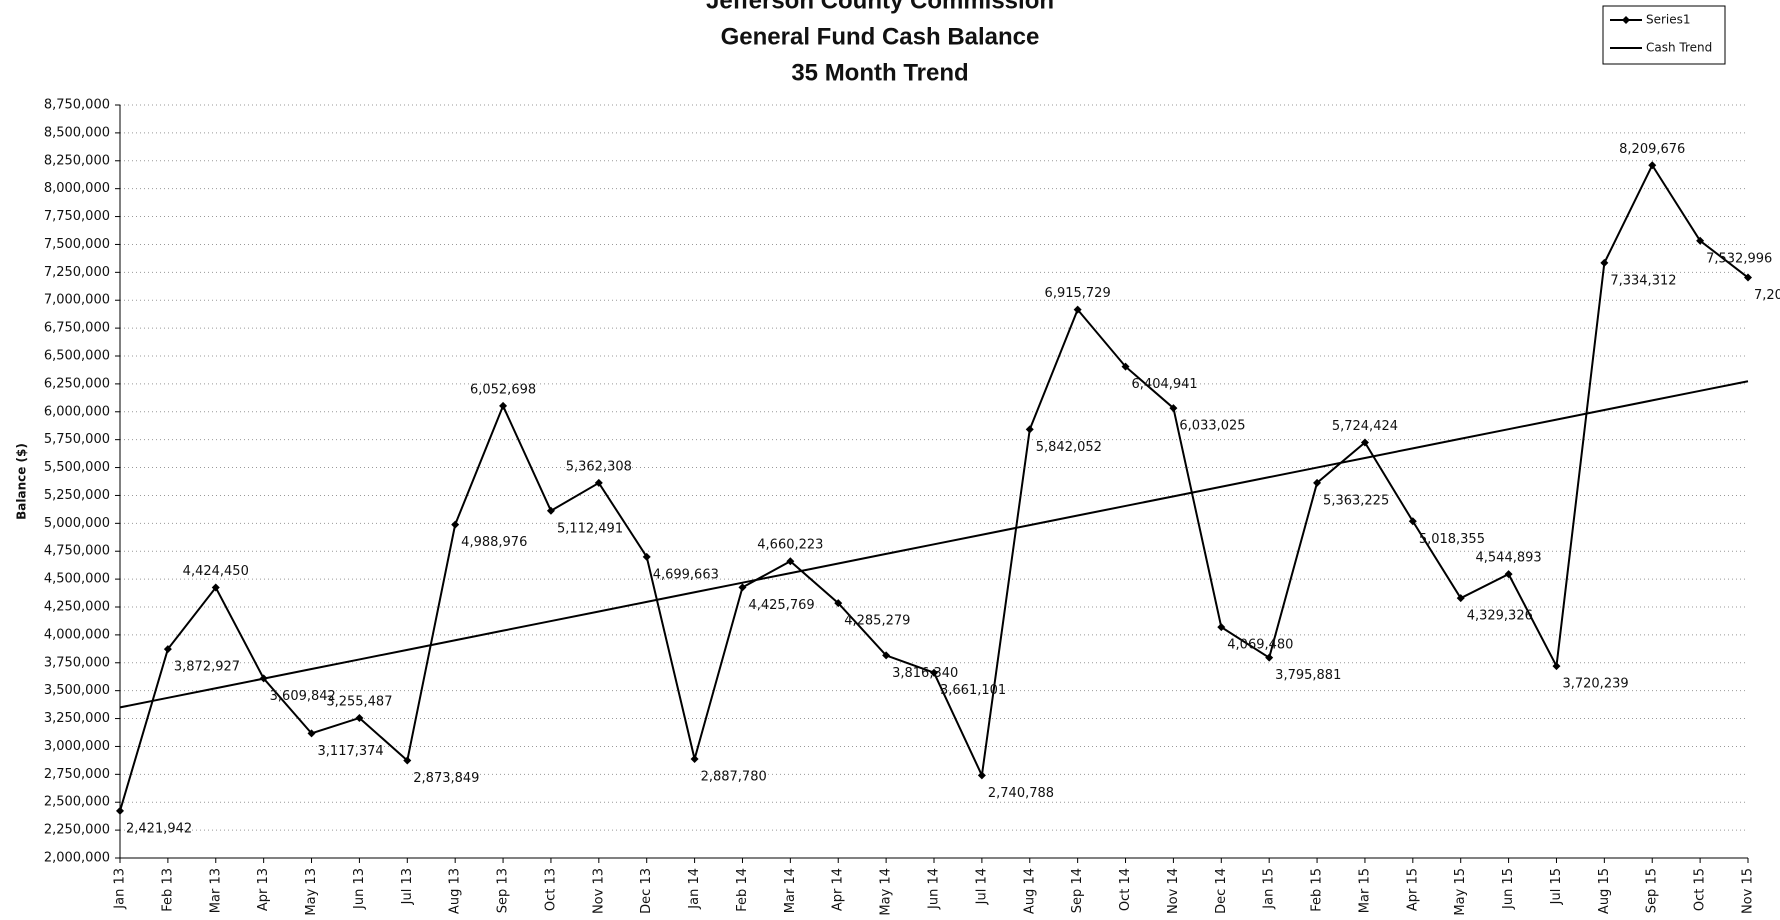 Image resolution: width=1780 pixels, height=920 pixels. Describe the element at coordinates (1364, 890) in the screenshot. I see `x-tick-label: Mar 15` at that location.